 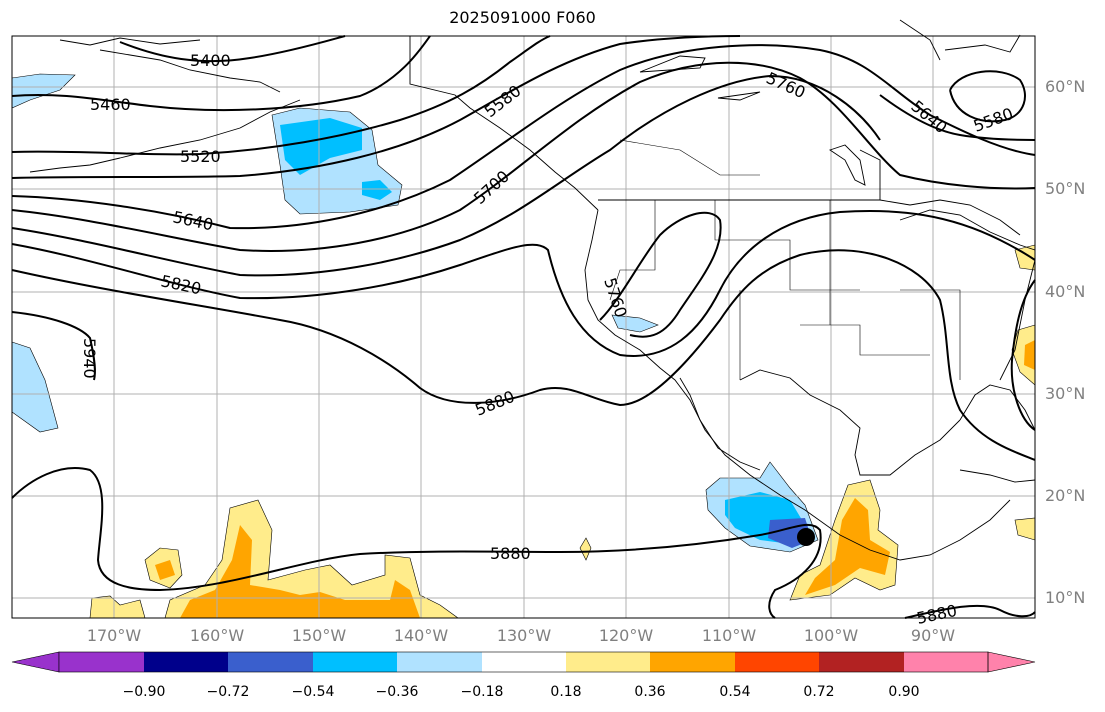 What do you see at coordinates (321, 146) in the screenshot?
I see `shade-blue-gulf` at bounding box center [321, 146].